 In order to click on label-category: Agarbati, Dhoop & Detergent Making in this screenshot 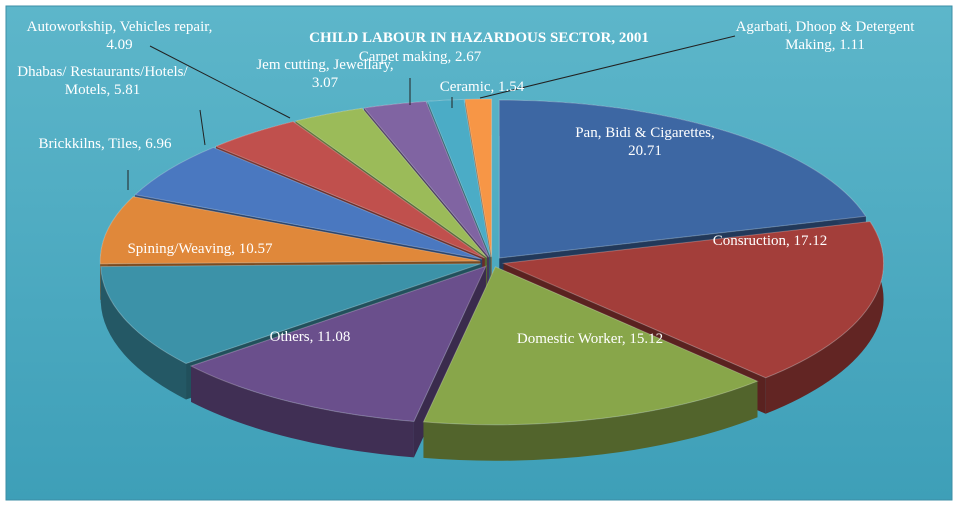, I will do `click(825, 36)`.